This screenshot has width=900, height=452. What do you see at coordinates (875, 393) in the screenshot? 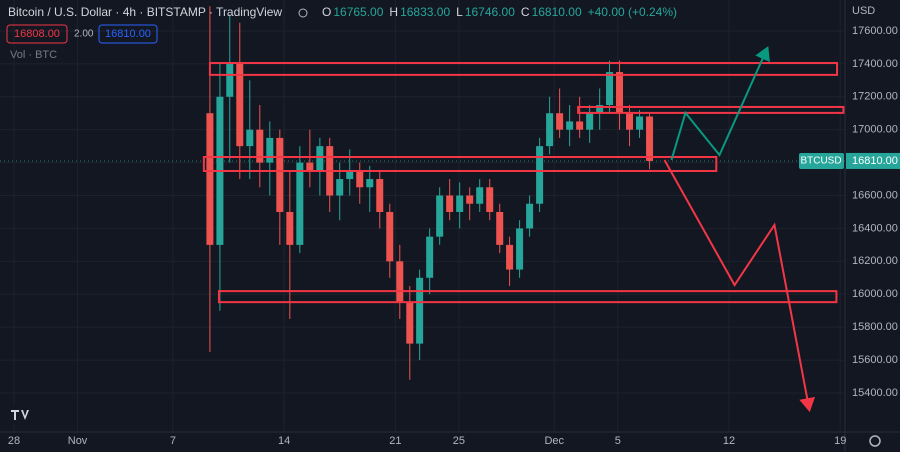
I see `y-tick-label: 15400.00` at bounding box center [875, 393].